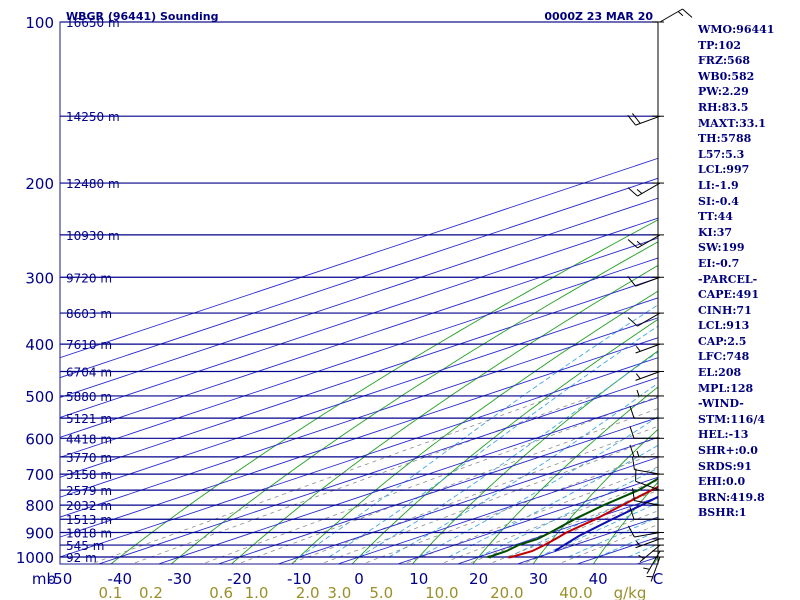 This screenshot has width=800, height=600. I want to click on height-level-label: 2579 m, so click(89, 491).